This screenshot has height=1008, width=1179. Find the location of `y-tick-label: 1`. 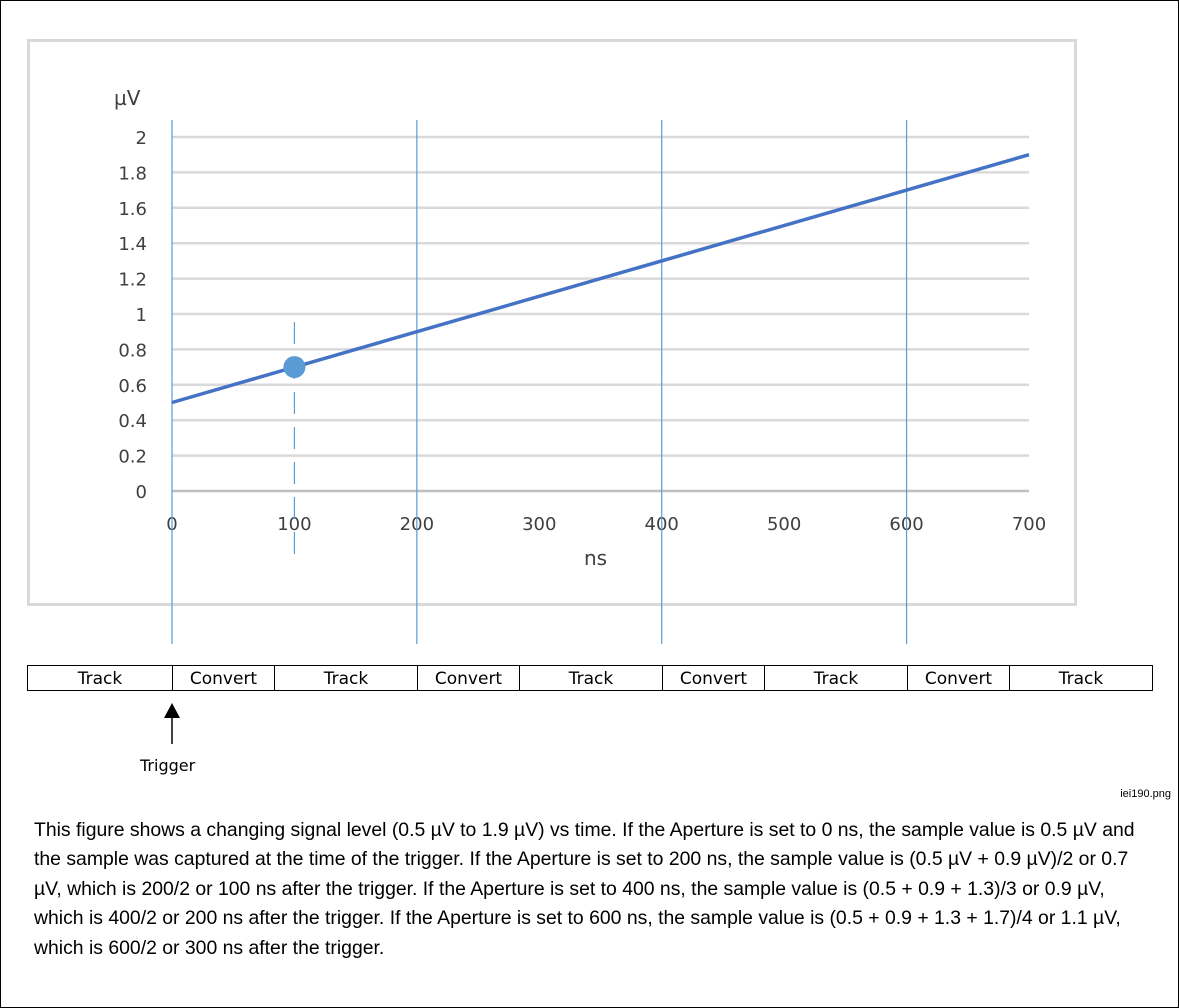

y-tick-label: 1 is located at coordinates (141, 315).